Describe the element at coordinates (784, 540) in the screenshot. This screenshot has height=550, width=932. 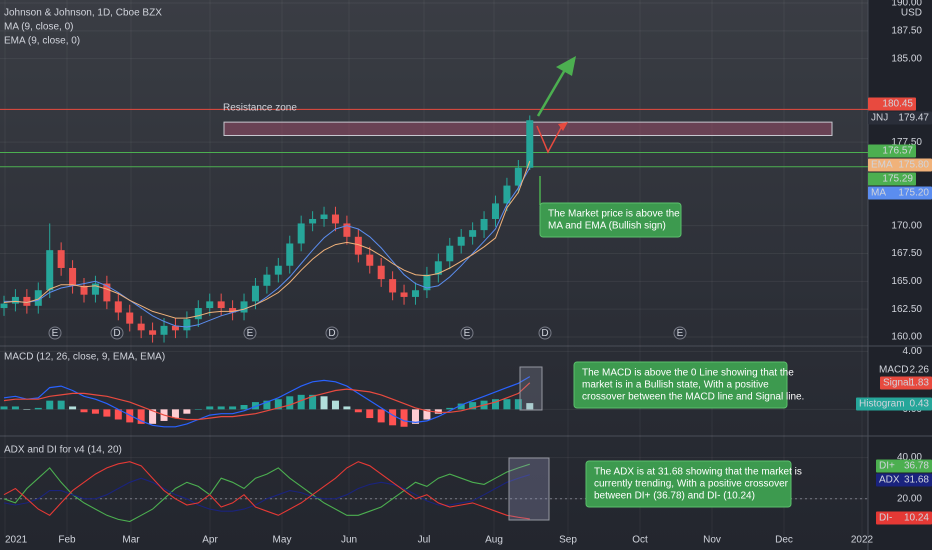
I see `x-tick-label: Dec` at that location.